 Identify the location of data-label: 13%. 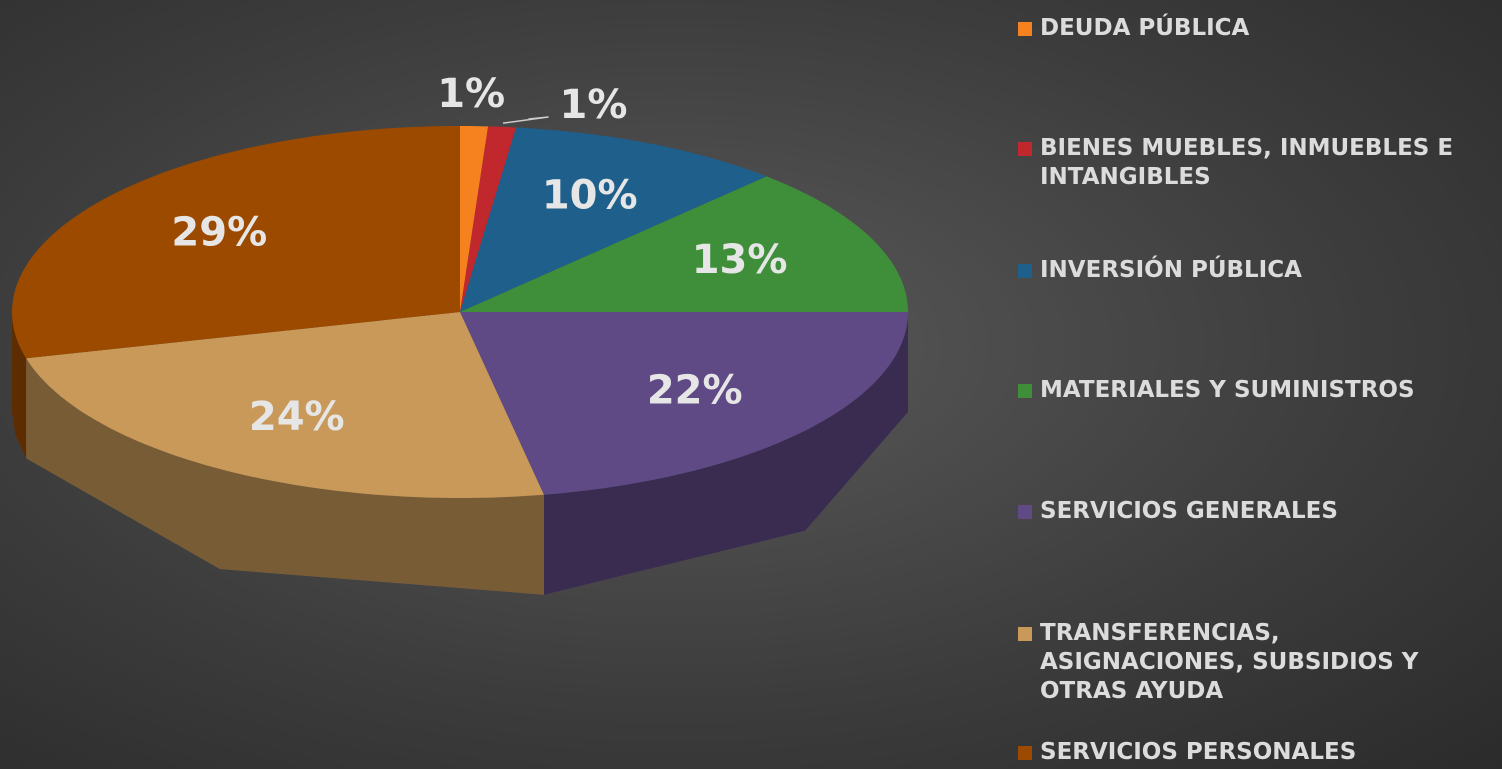
(740, 260).